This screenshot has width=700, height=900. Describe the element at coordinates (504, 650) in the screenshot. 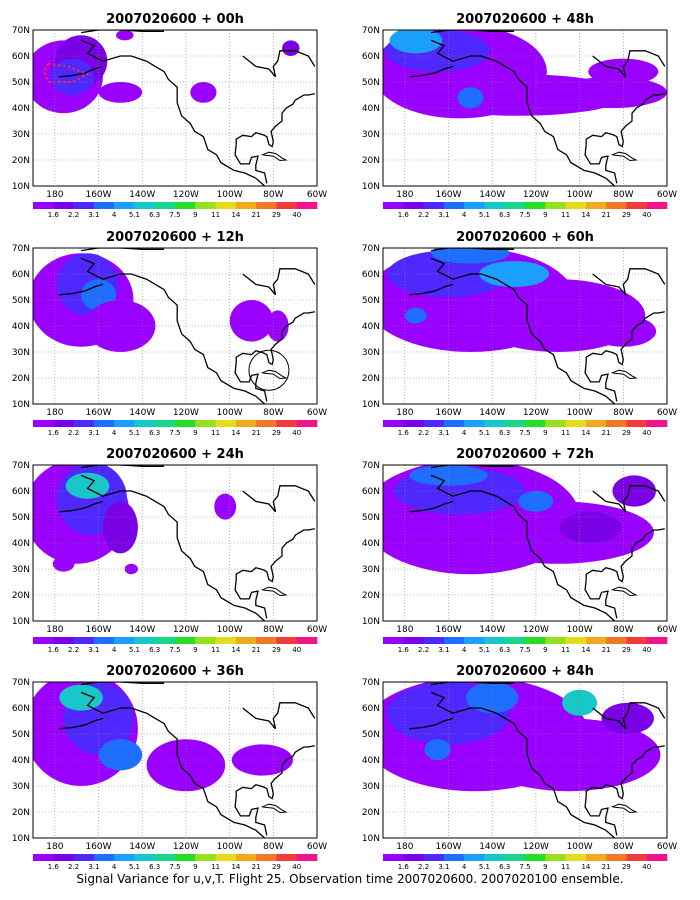

I see `colorbar-label: 6.3` at that location.